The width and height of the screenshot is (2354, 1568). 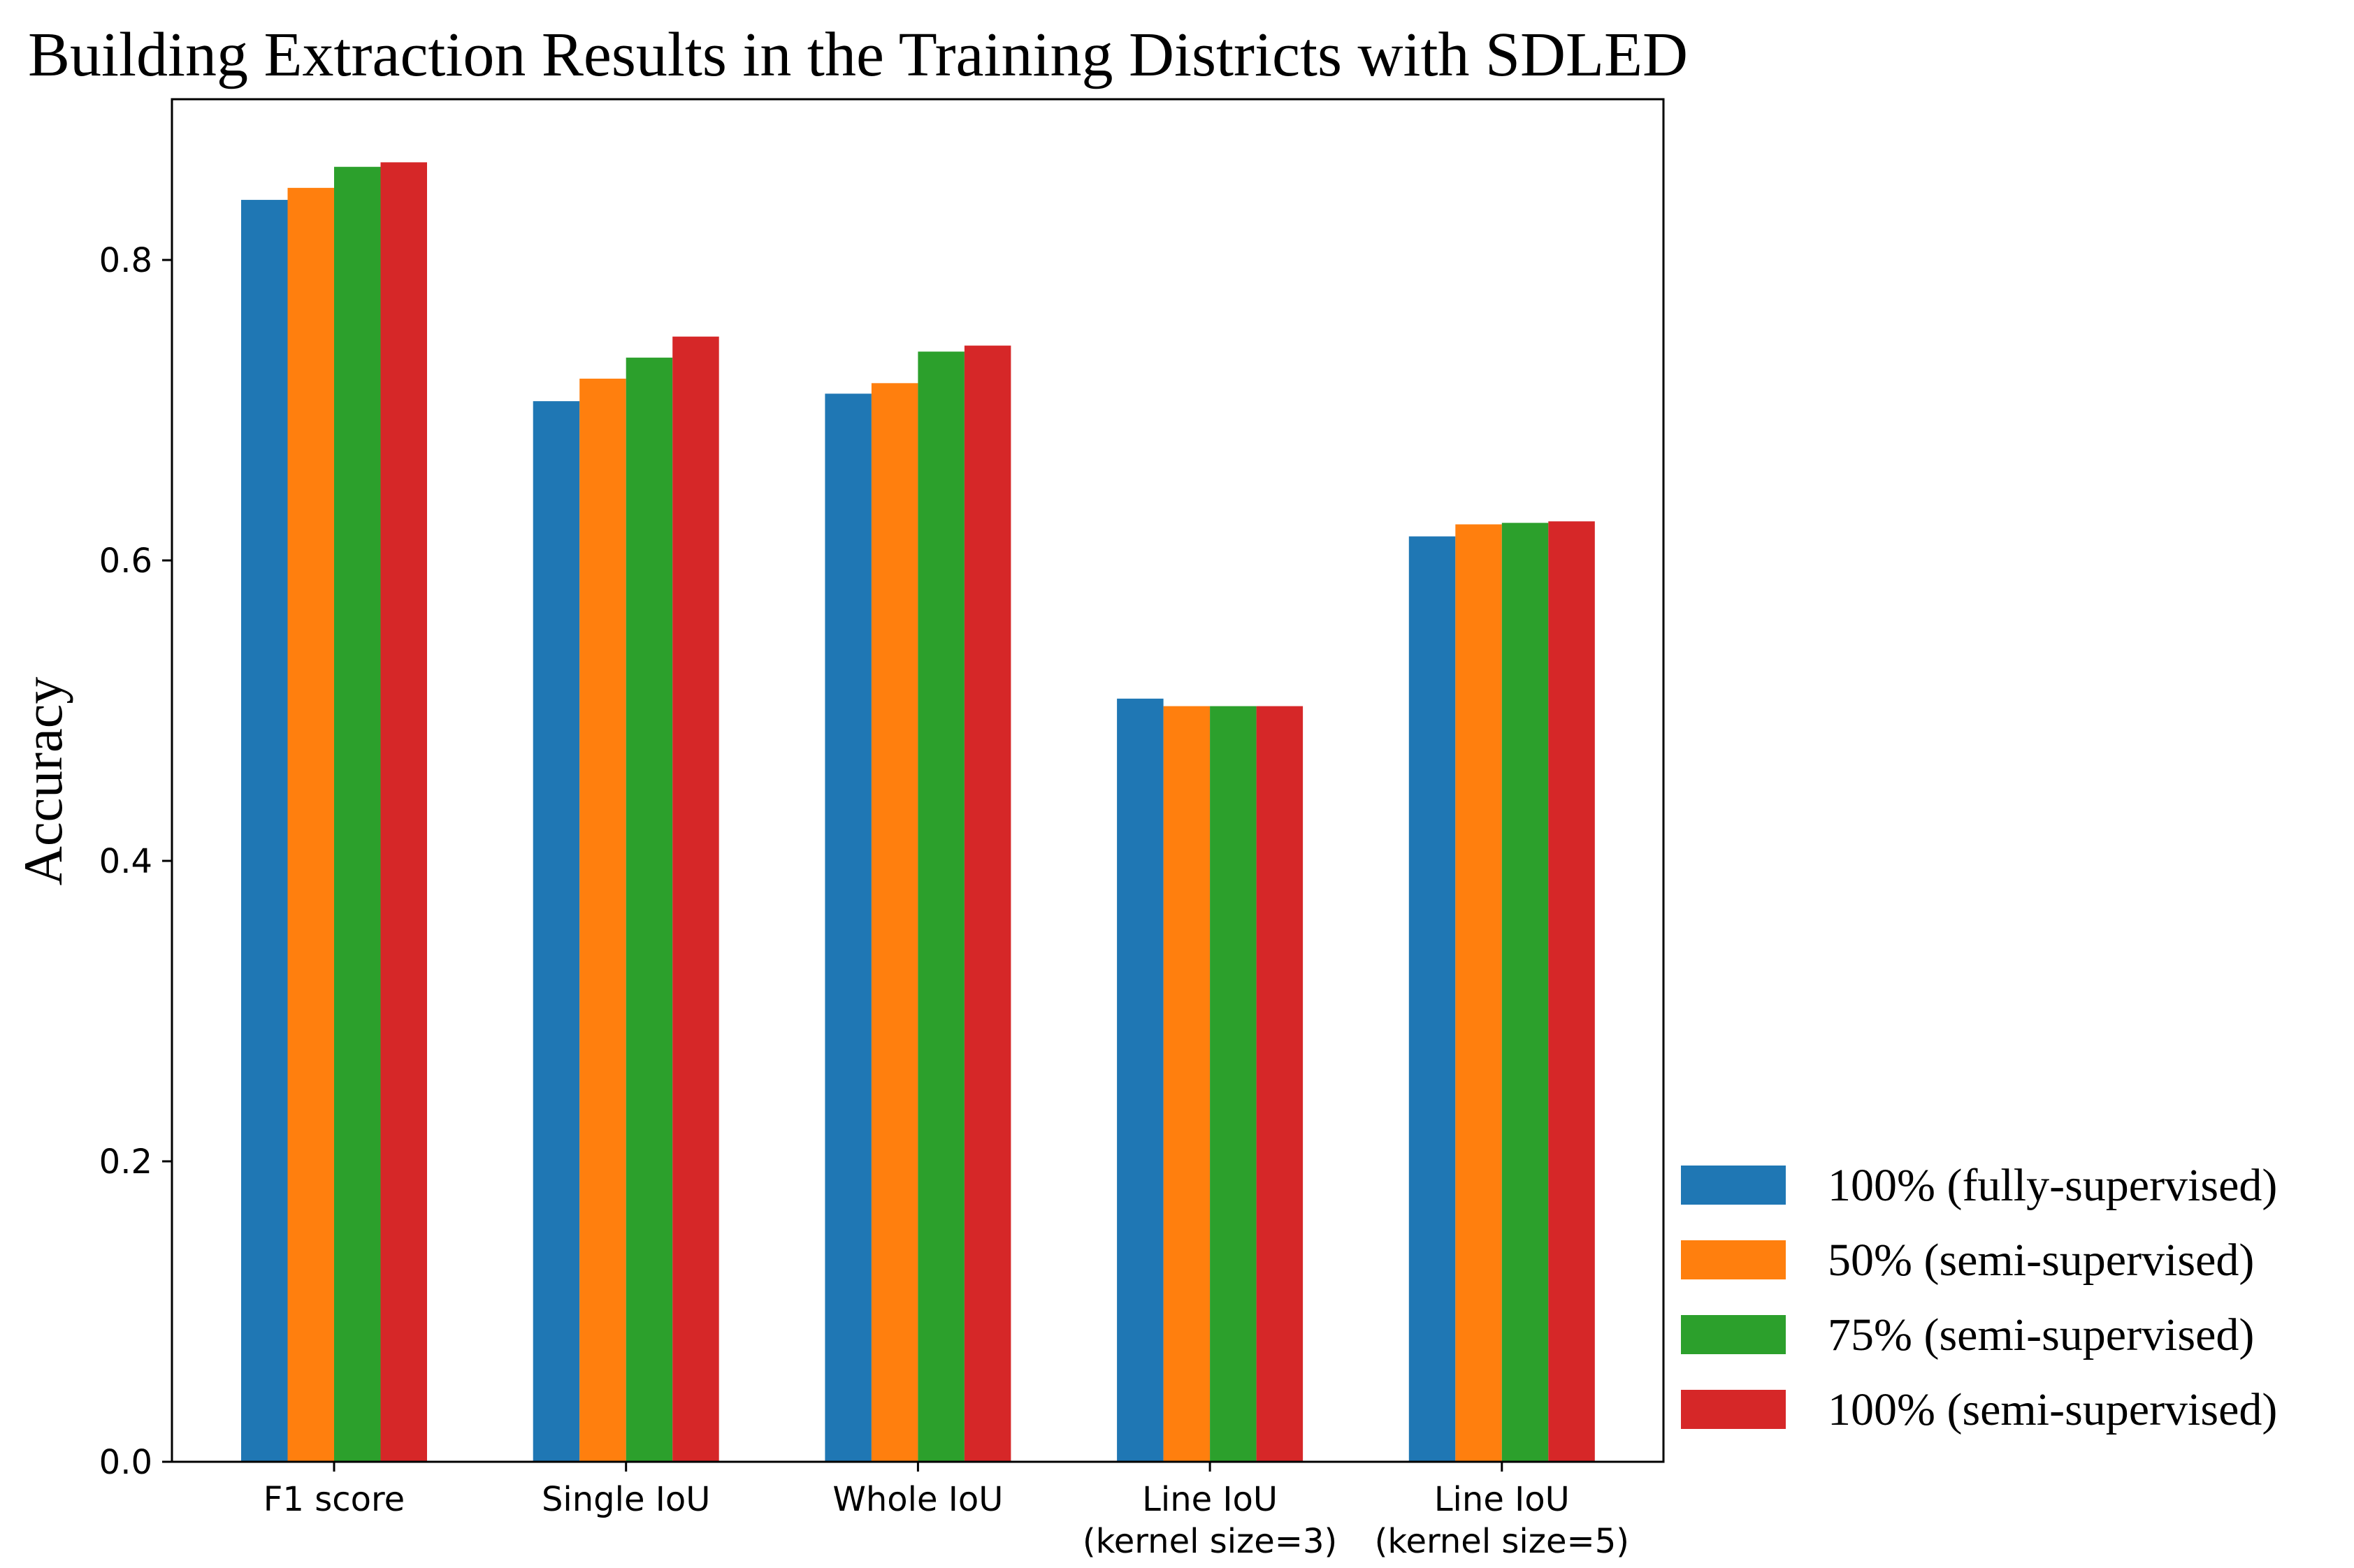 What do you see at coordinates (1210, 1541) in the screenshot?
I see `x-tick-label: (kernel size=3)` at bounding box center [1210, 1541].